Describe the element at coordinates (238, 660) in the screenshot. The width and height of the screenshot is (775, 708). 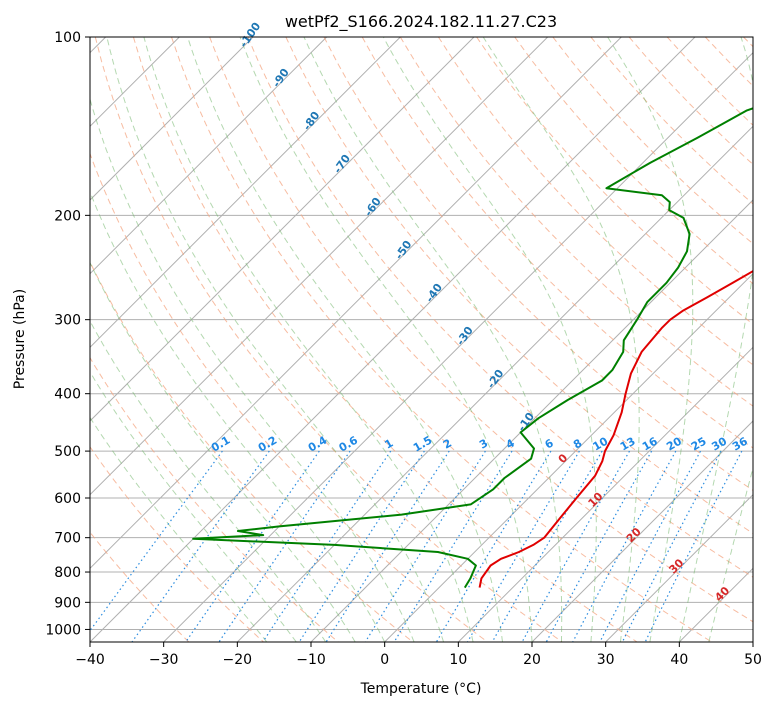
I see `x-tick-label: −20` at that location.